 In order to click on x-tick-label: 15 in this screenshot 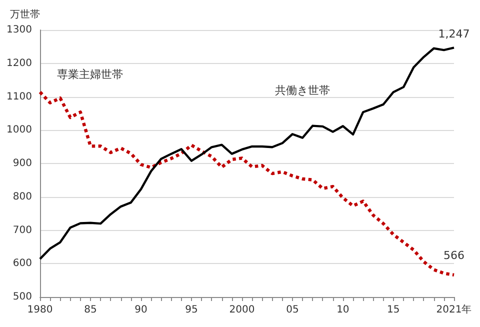, I will do `click(393, 310)`.